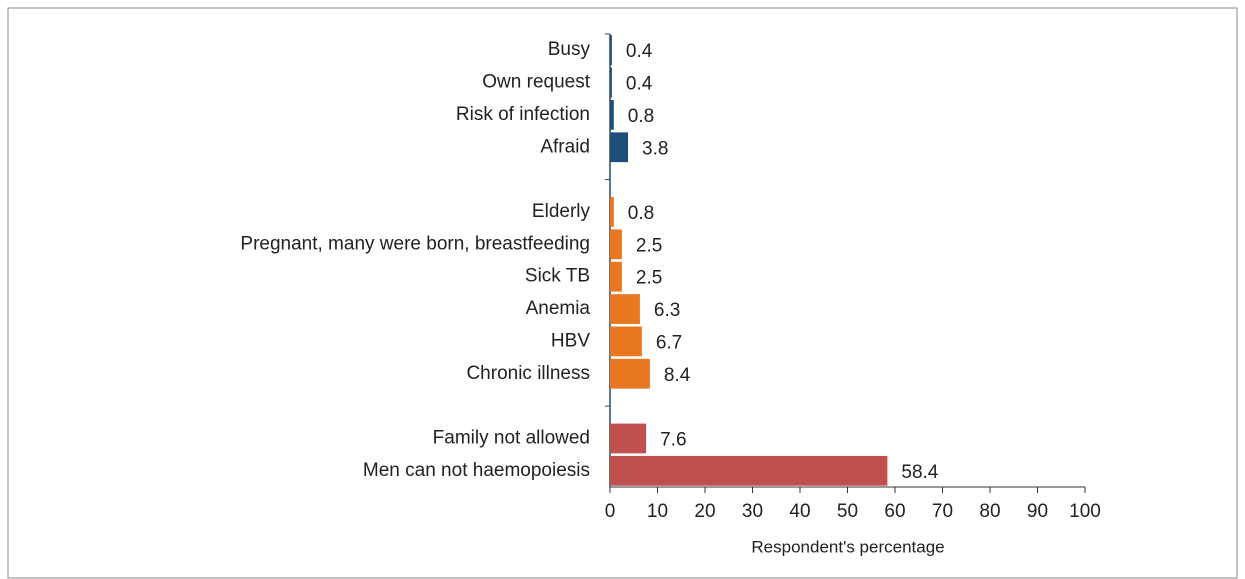 The width and height of the screenshot is (1245, 579). What do you see at coordinates (673, 439) in the screenshot?
I see `value-label: 7.6` at bounding box center [673, 439].